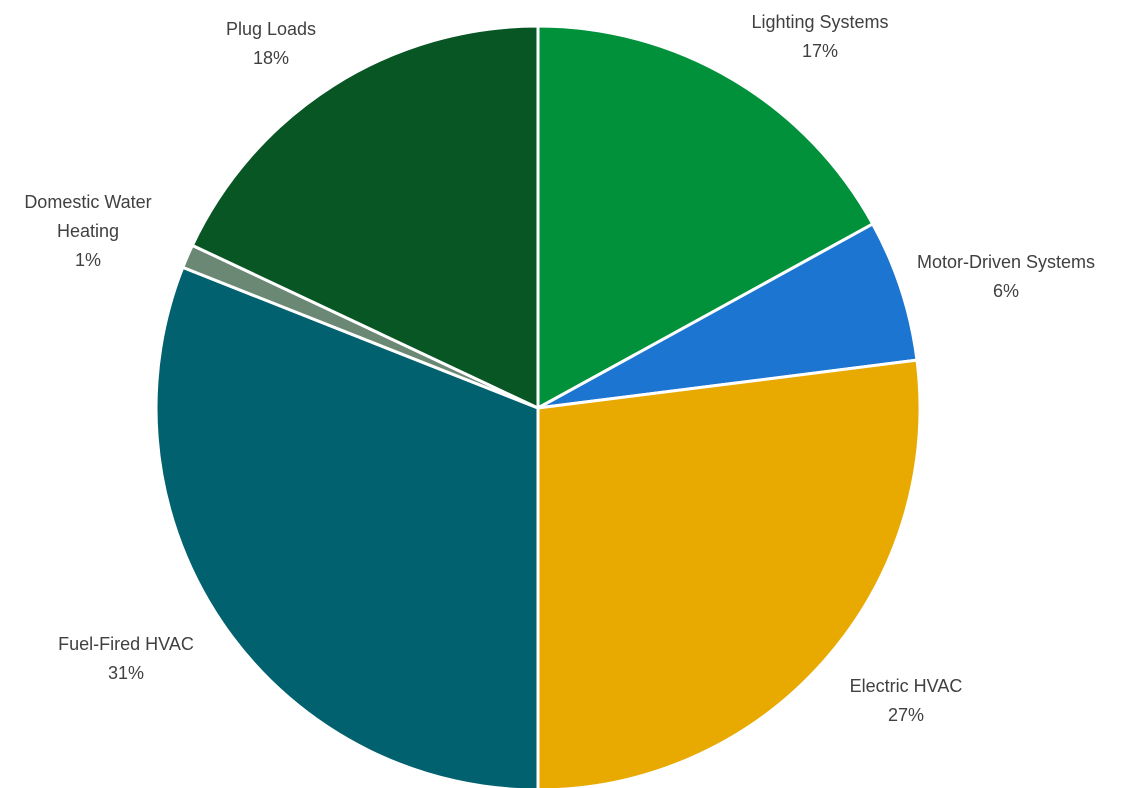  I want to click on slice-label-value: 1%, so click(88, 260).